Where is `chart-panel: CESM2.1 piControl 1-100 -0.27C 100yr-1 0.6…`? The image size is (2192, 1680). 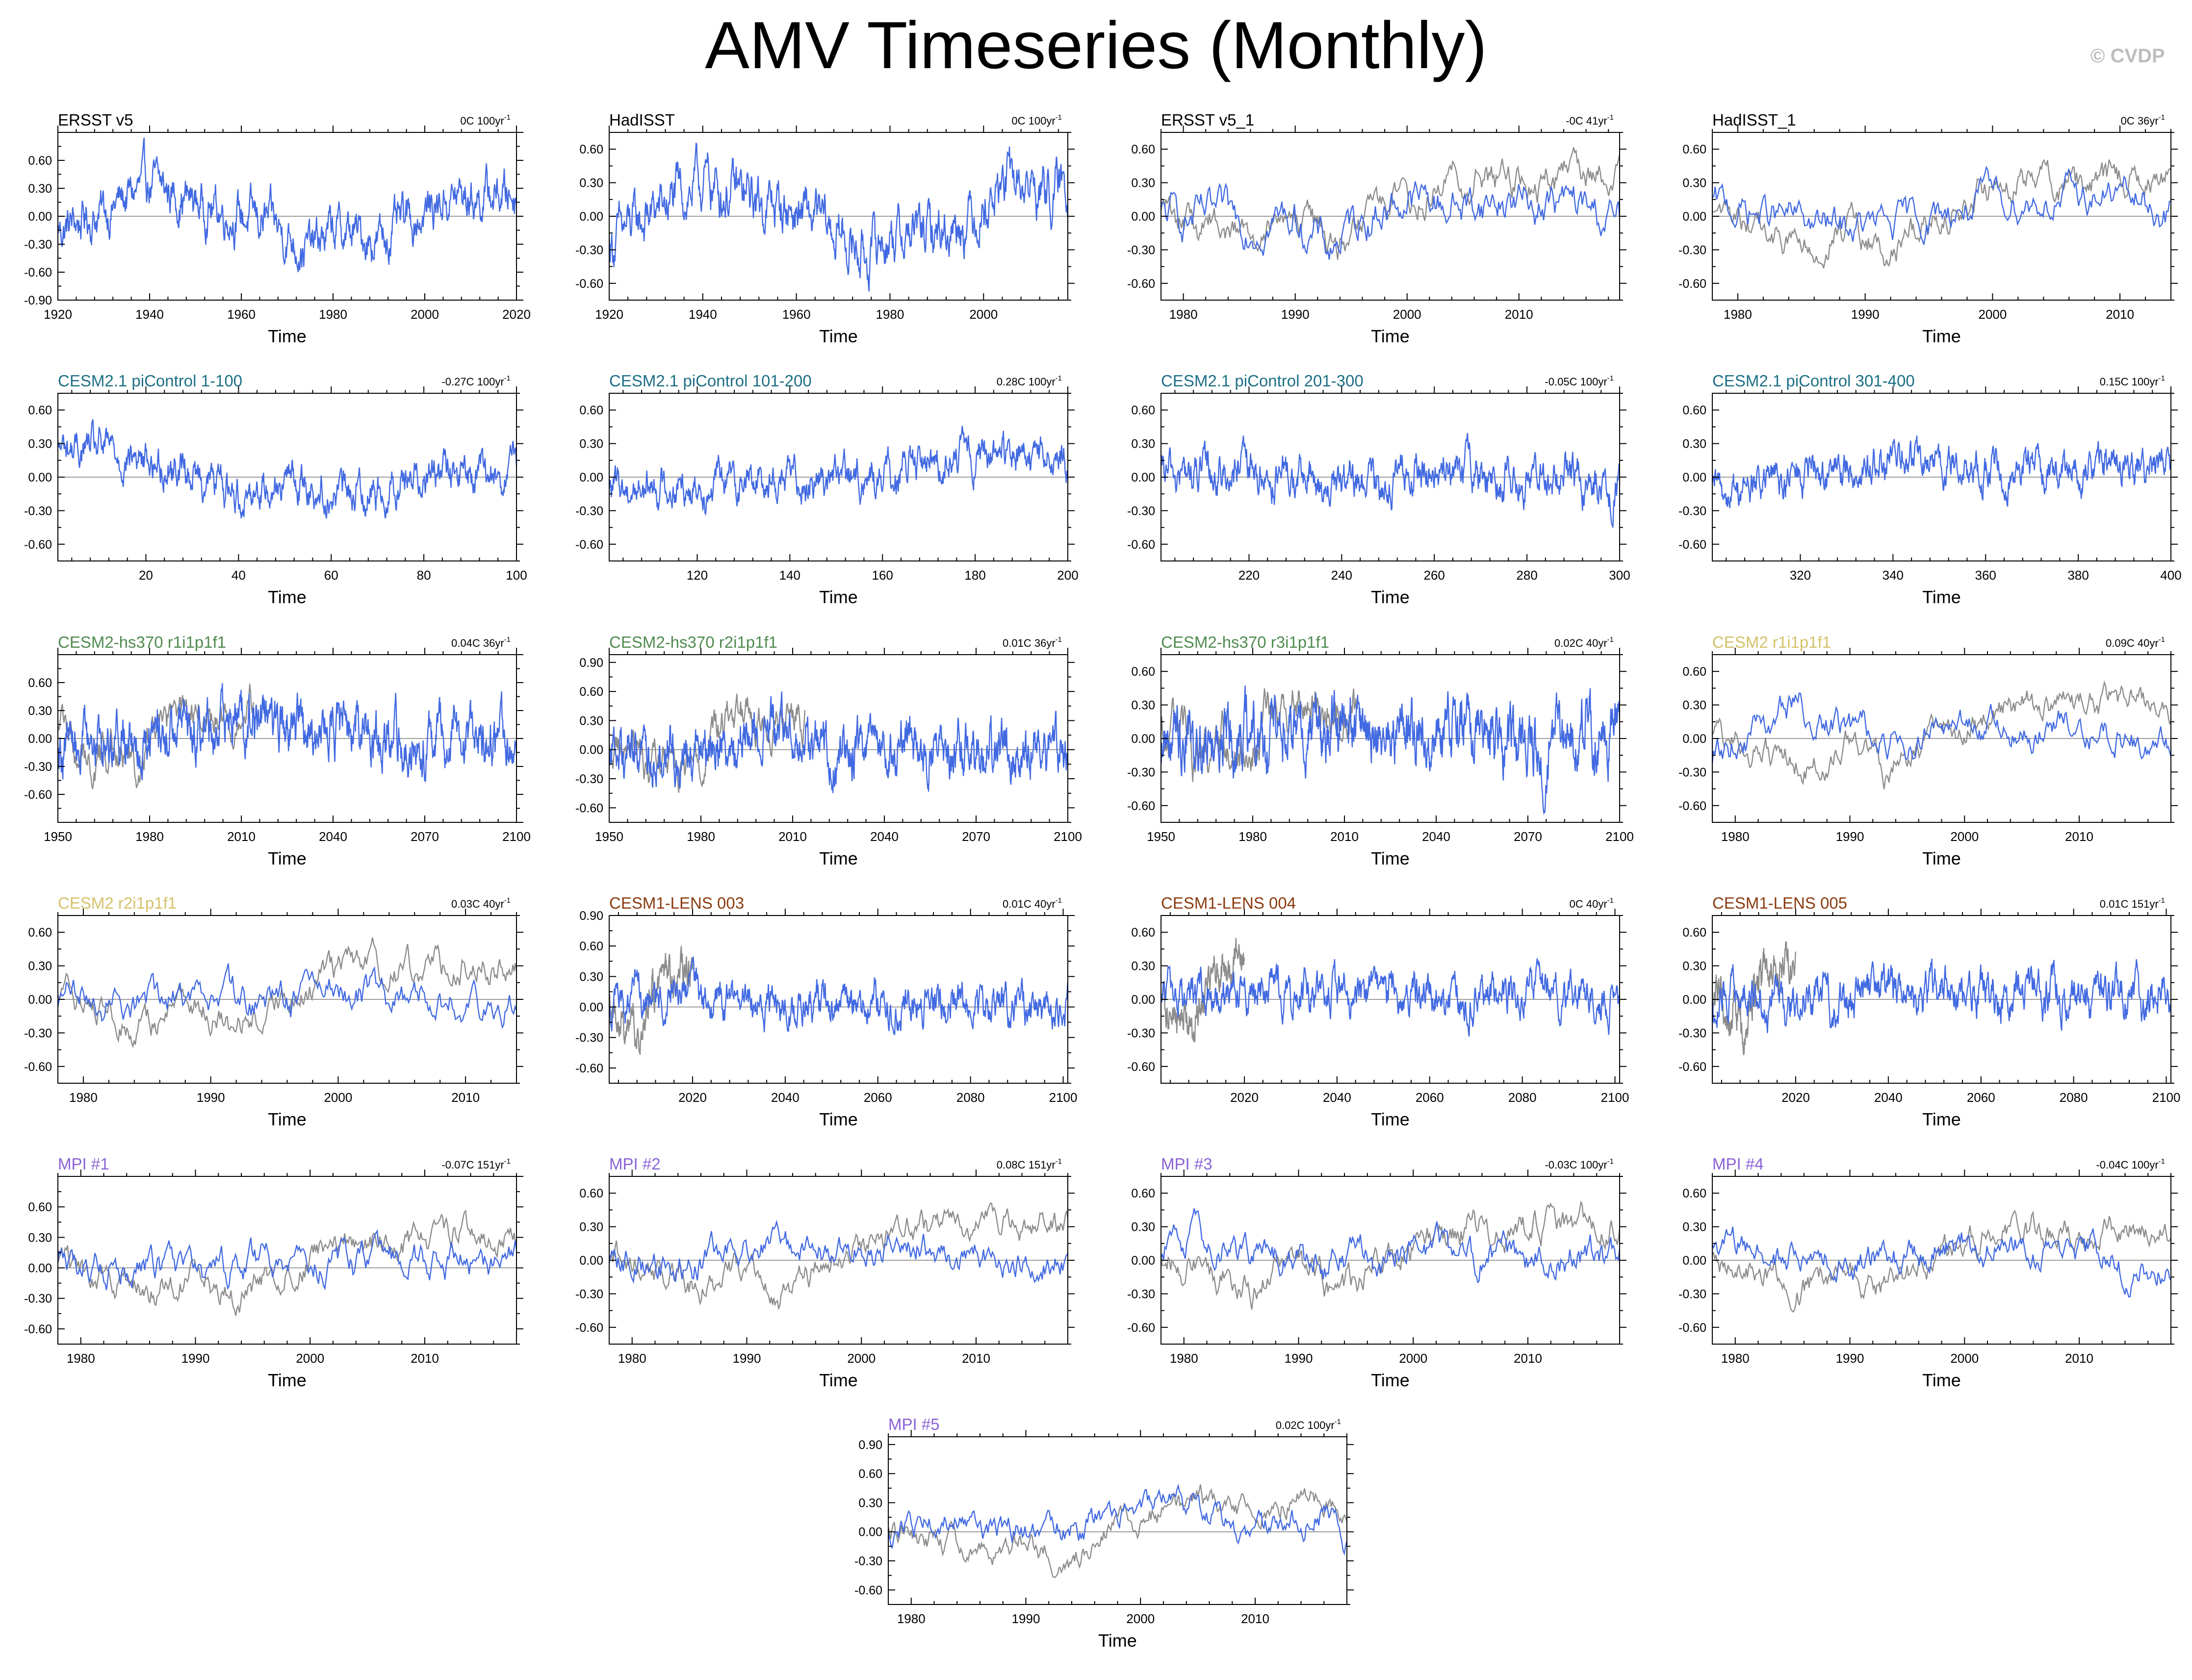
chart-panel: CESM2.1 piControl 1-100 -0.27C 100yr-1 0.6… is located at coordinates (270, 483).